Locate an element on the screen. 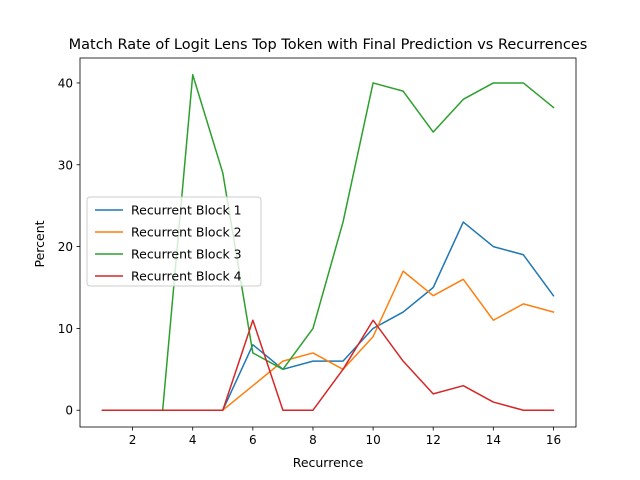  legend-box is located at coordinates (174, 241).